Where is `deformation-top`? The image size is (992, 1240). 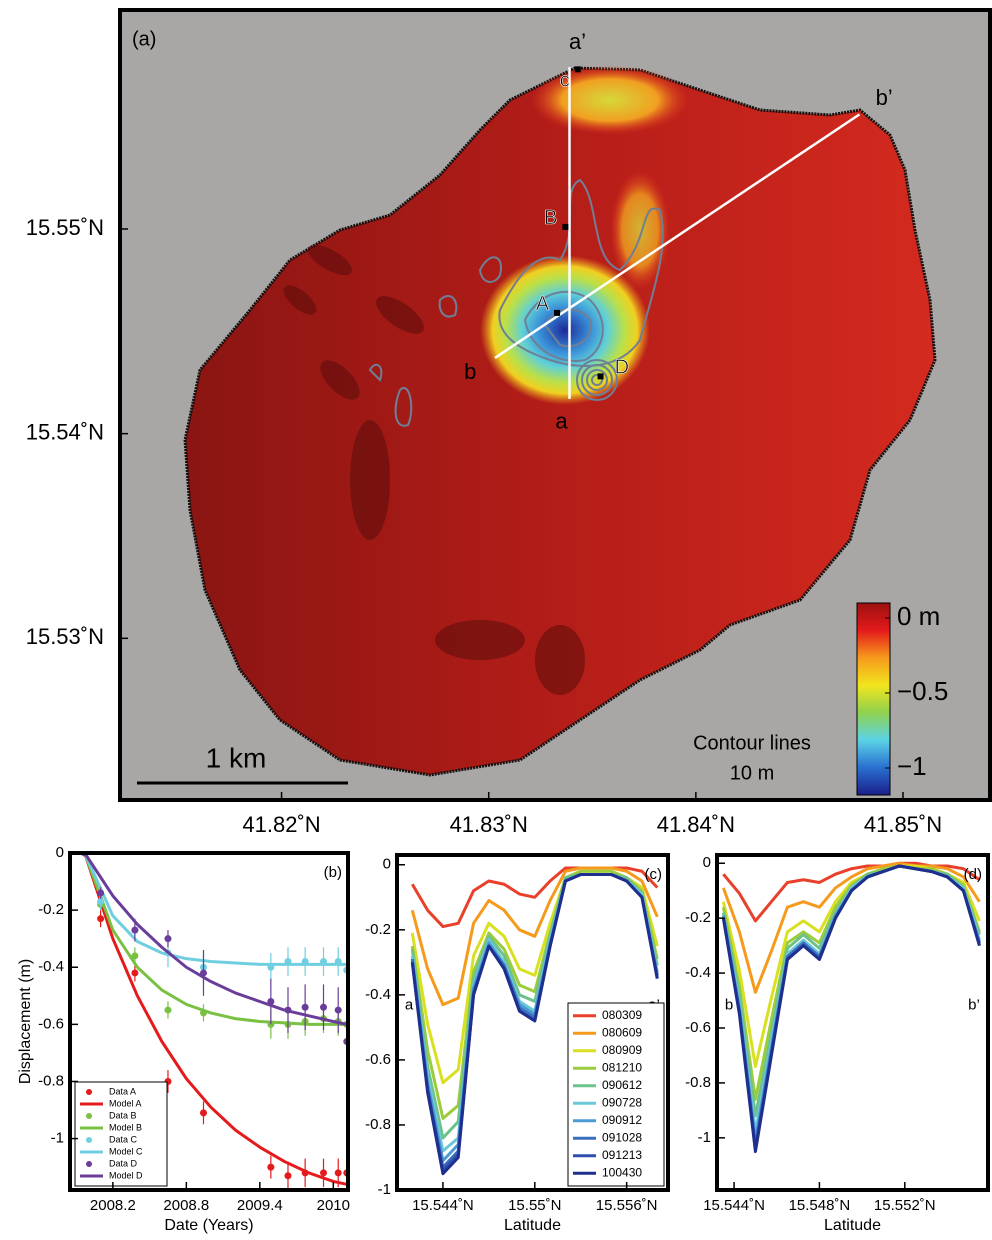 deformation-top is located at coordinates (610, 100).